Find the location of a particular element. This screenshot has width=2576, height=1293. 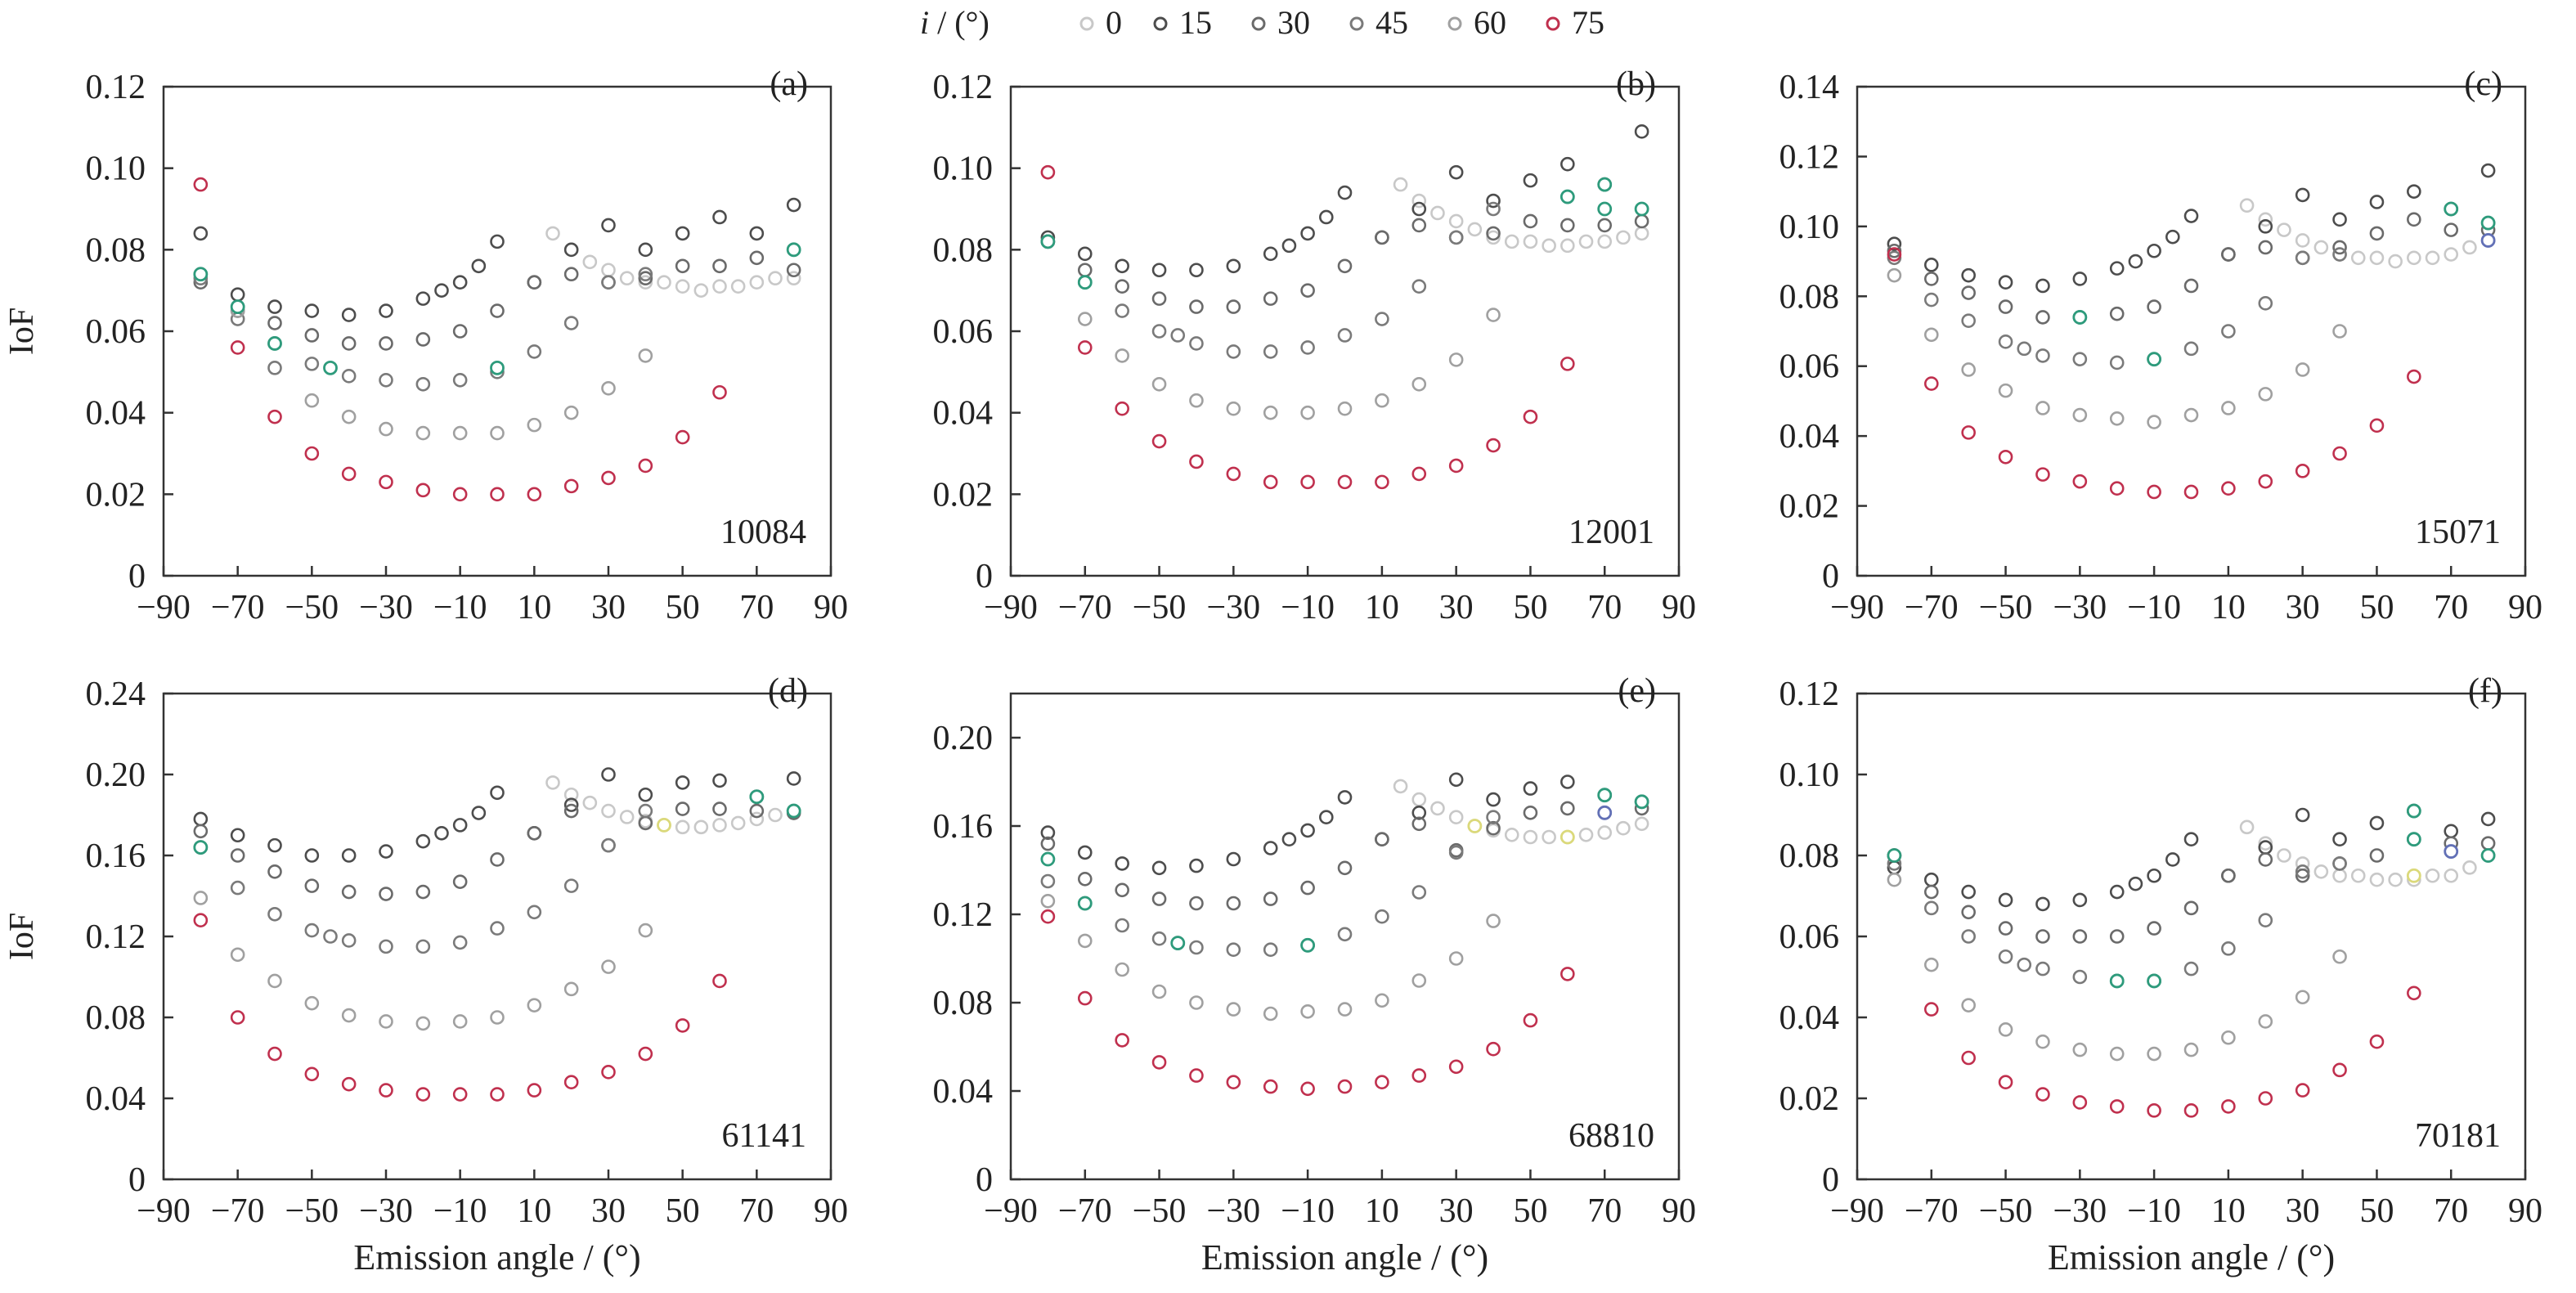

y-tick-label: 0.06 is located at coordinates (964, 332).